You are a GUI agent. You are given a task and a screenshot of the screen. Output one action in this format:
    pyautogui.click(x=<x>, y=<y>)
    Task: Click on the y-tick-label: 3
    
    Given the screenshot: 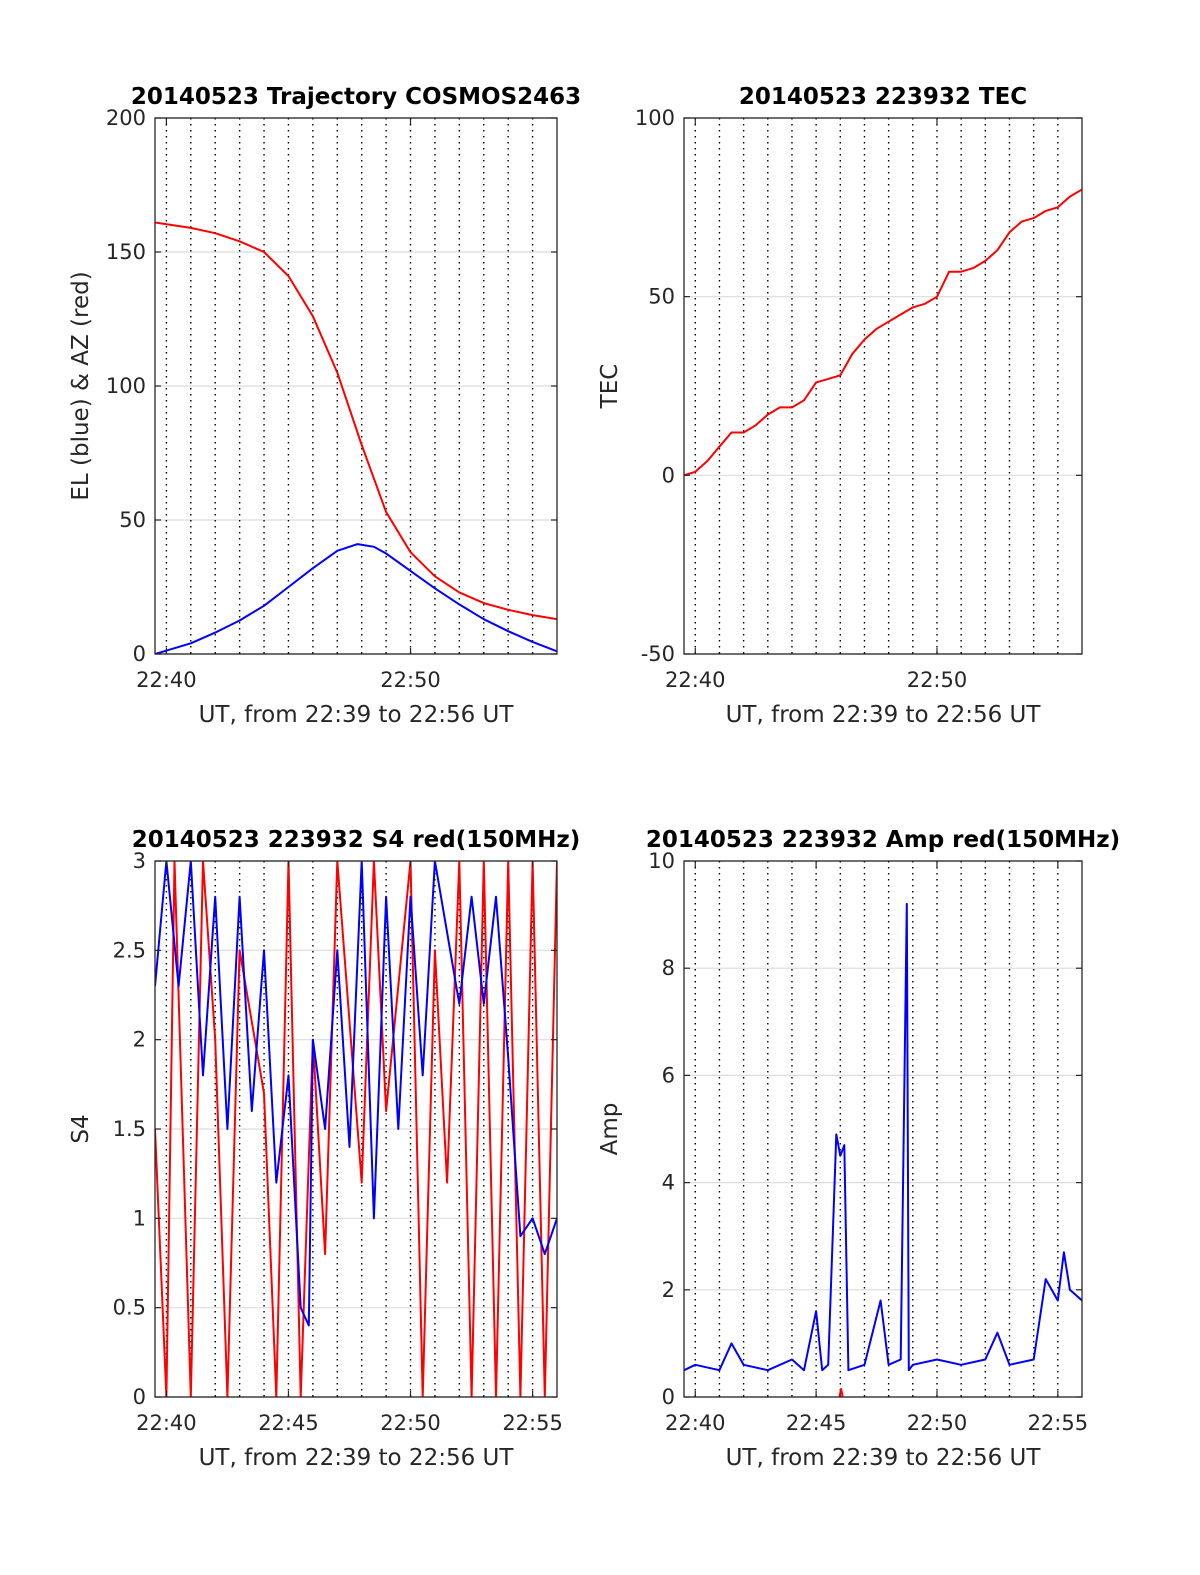 What is the action you would take?
    pyautogui.click(x=139, y=861)
    